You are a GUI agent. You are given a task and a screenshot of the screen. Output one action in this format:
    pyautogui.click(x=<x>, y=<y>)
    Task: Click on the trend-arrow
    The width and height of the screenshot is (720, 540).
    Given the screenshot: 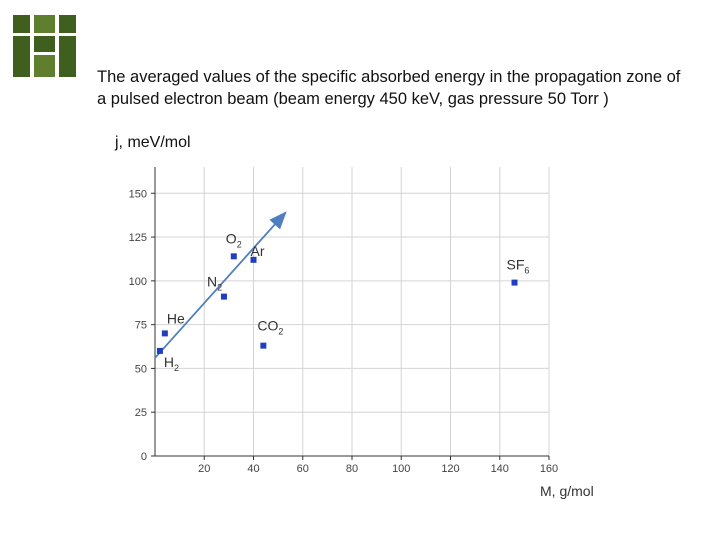 What is the action you would take?
    pyautogui.click(x=220, y=285)
    